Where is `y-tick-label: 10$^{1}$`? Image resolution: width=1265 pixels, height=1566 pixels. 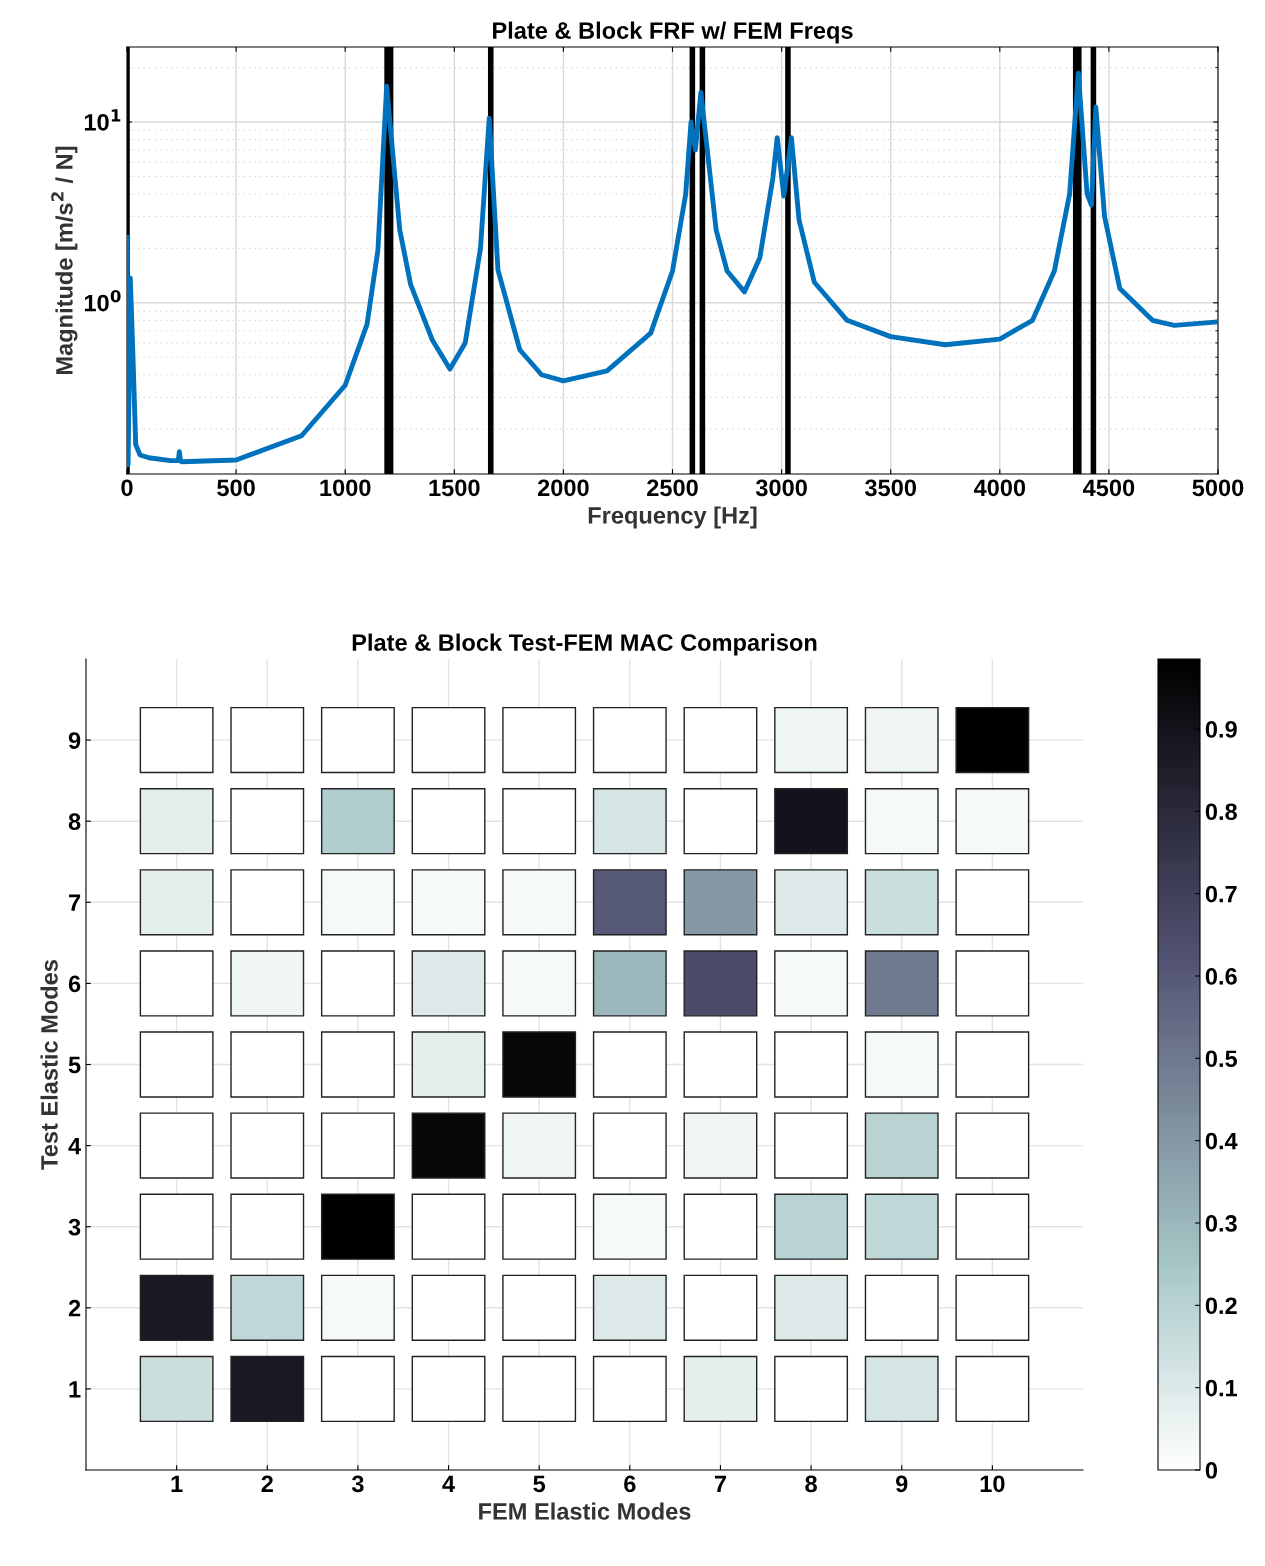
y-tick-label: 10$^{1}$ is located at coordinates (102, 120).